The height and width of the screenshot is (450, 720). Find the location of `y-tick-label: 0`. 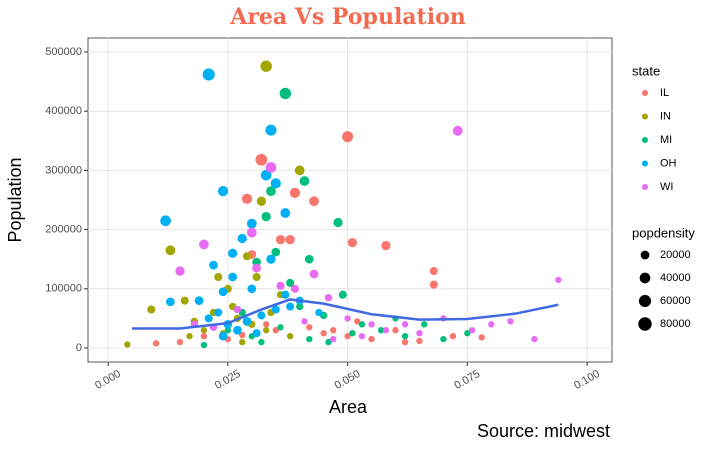

y-tick-label: 0 is located at coordinates (79, 348).